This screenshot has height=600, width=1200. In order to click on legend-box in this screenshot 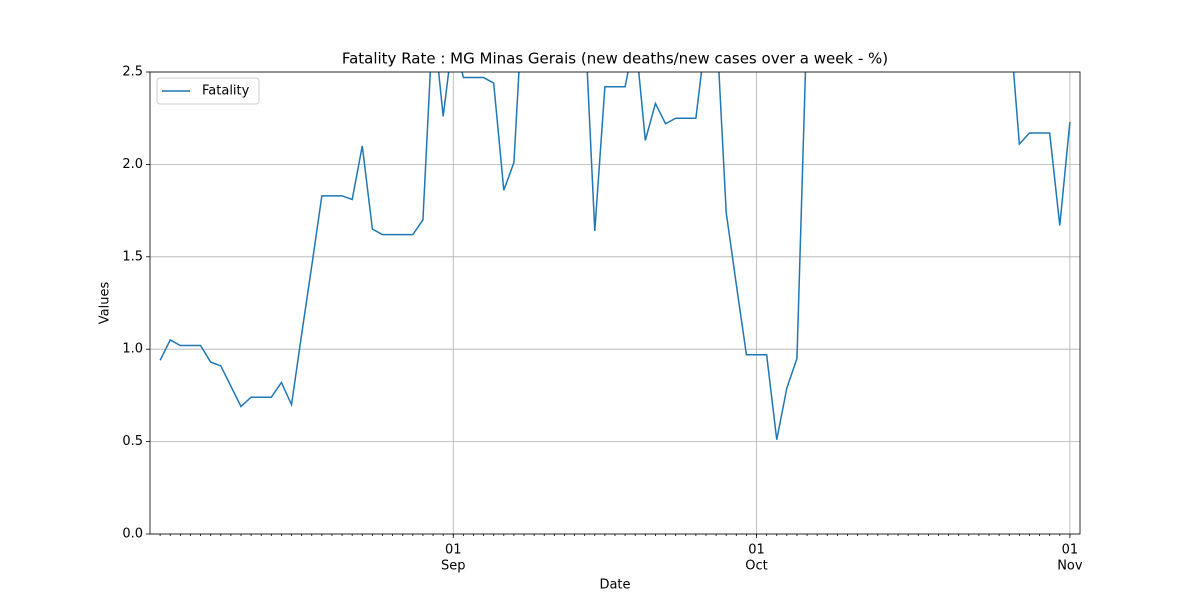, I will do `click(208, 91)`.